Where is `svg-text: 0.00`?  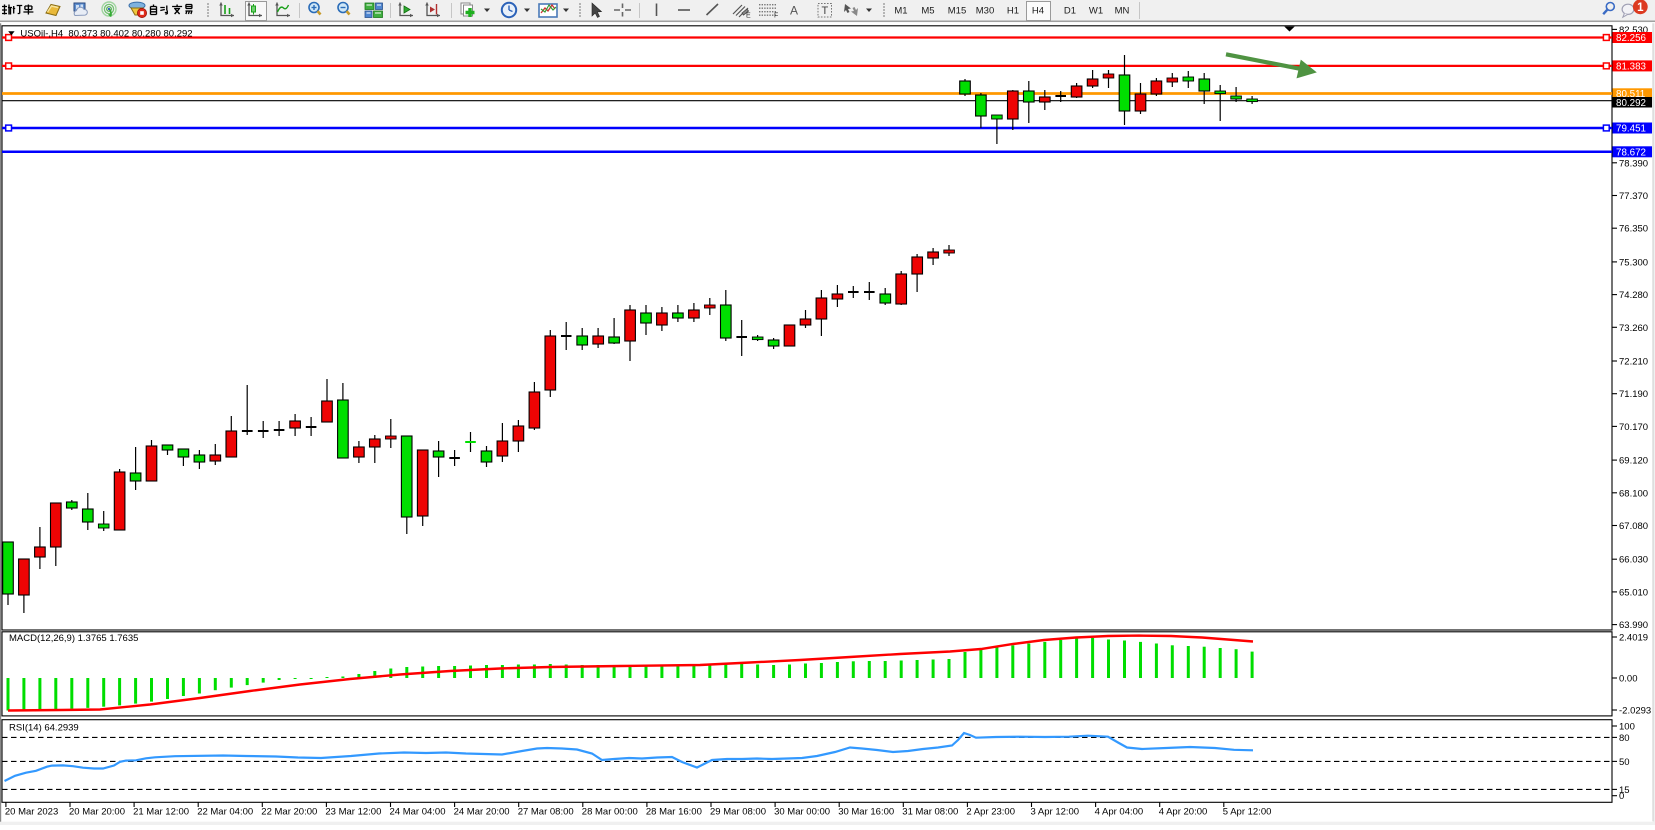 svg-text: 0.00 is located at coordinates (1628, 679).